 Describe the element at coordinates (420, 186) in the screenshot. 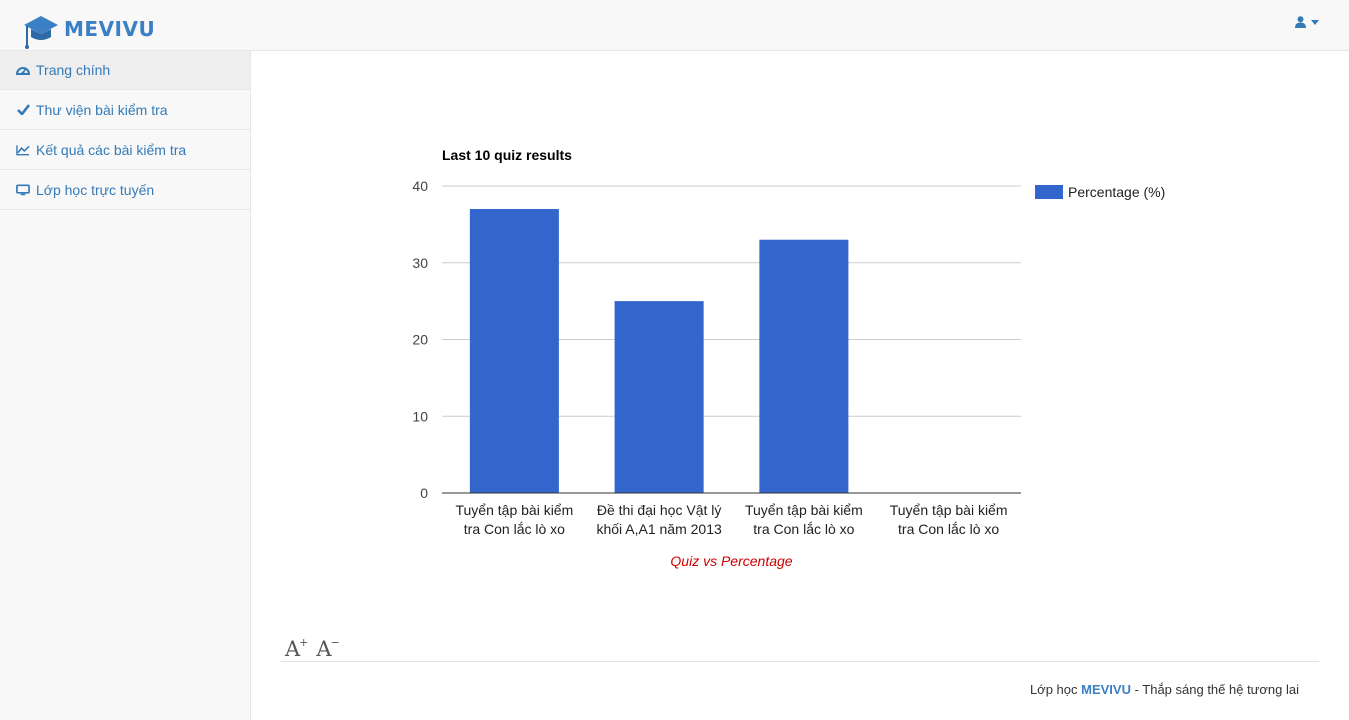

I see `y-tick-label: 40` at that location.